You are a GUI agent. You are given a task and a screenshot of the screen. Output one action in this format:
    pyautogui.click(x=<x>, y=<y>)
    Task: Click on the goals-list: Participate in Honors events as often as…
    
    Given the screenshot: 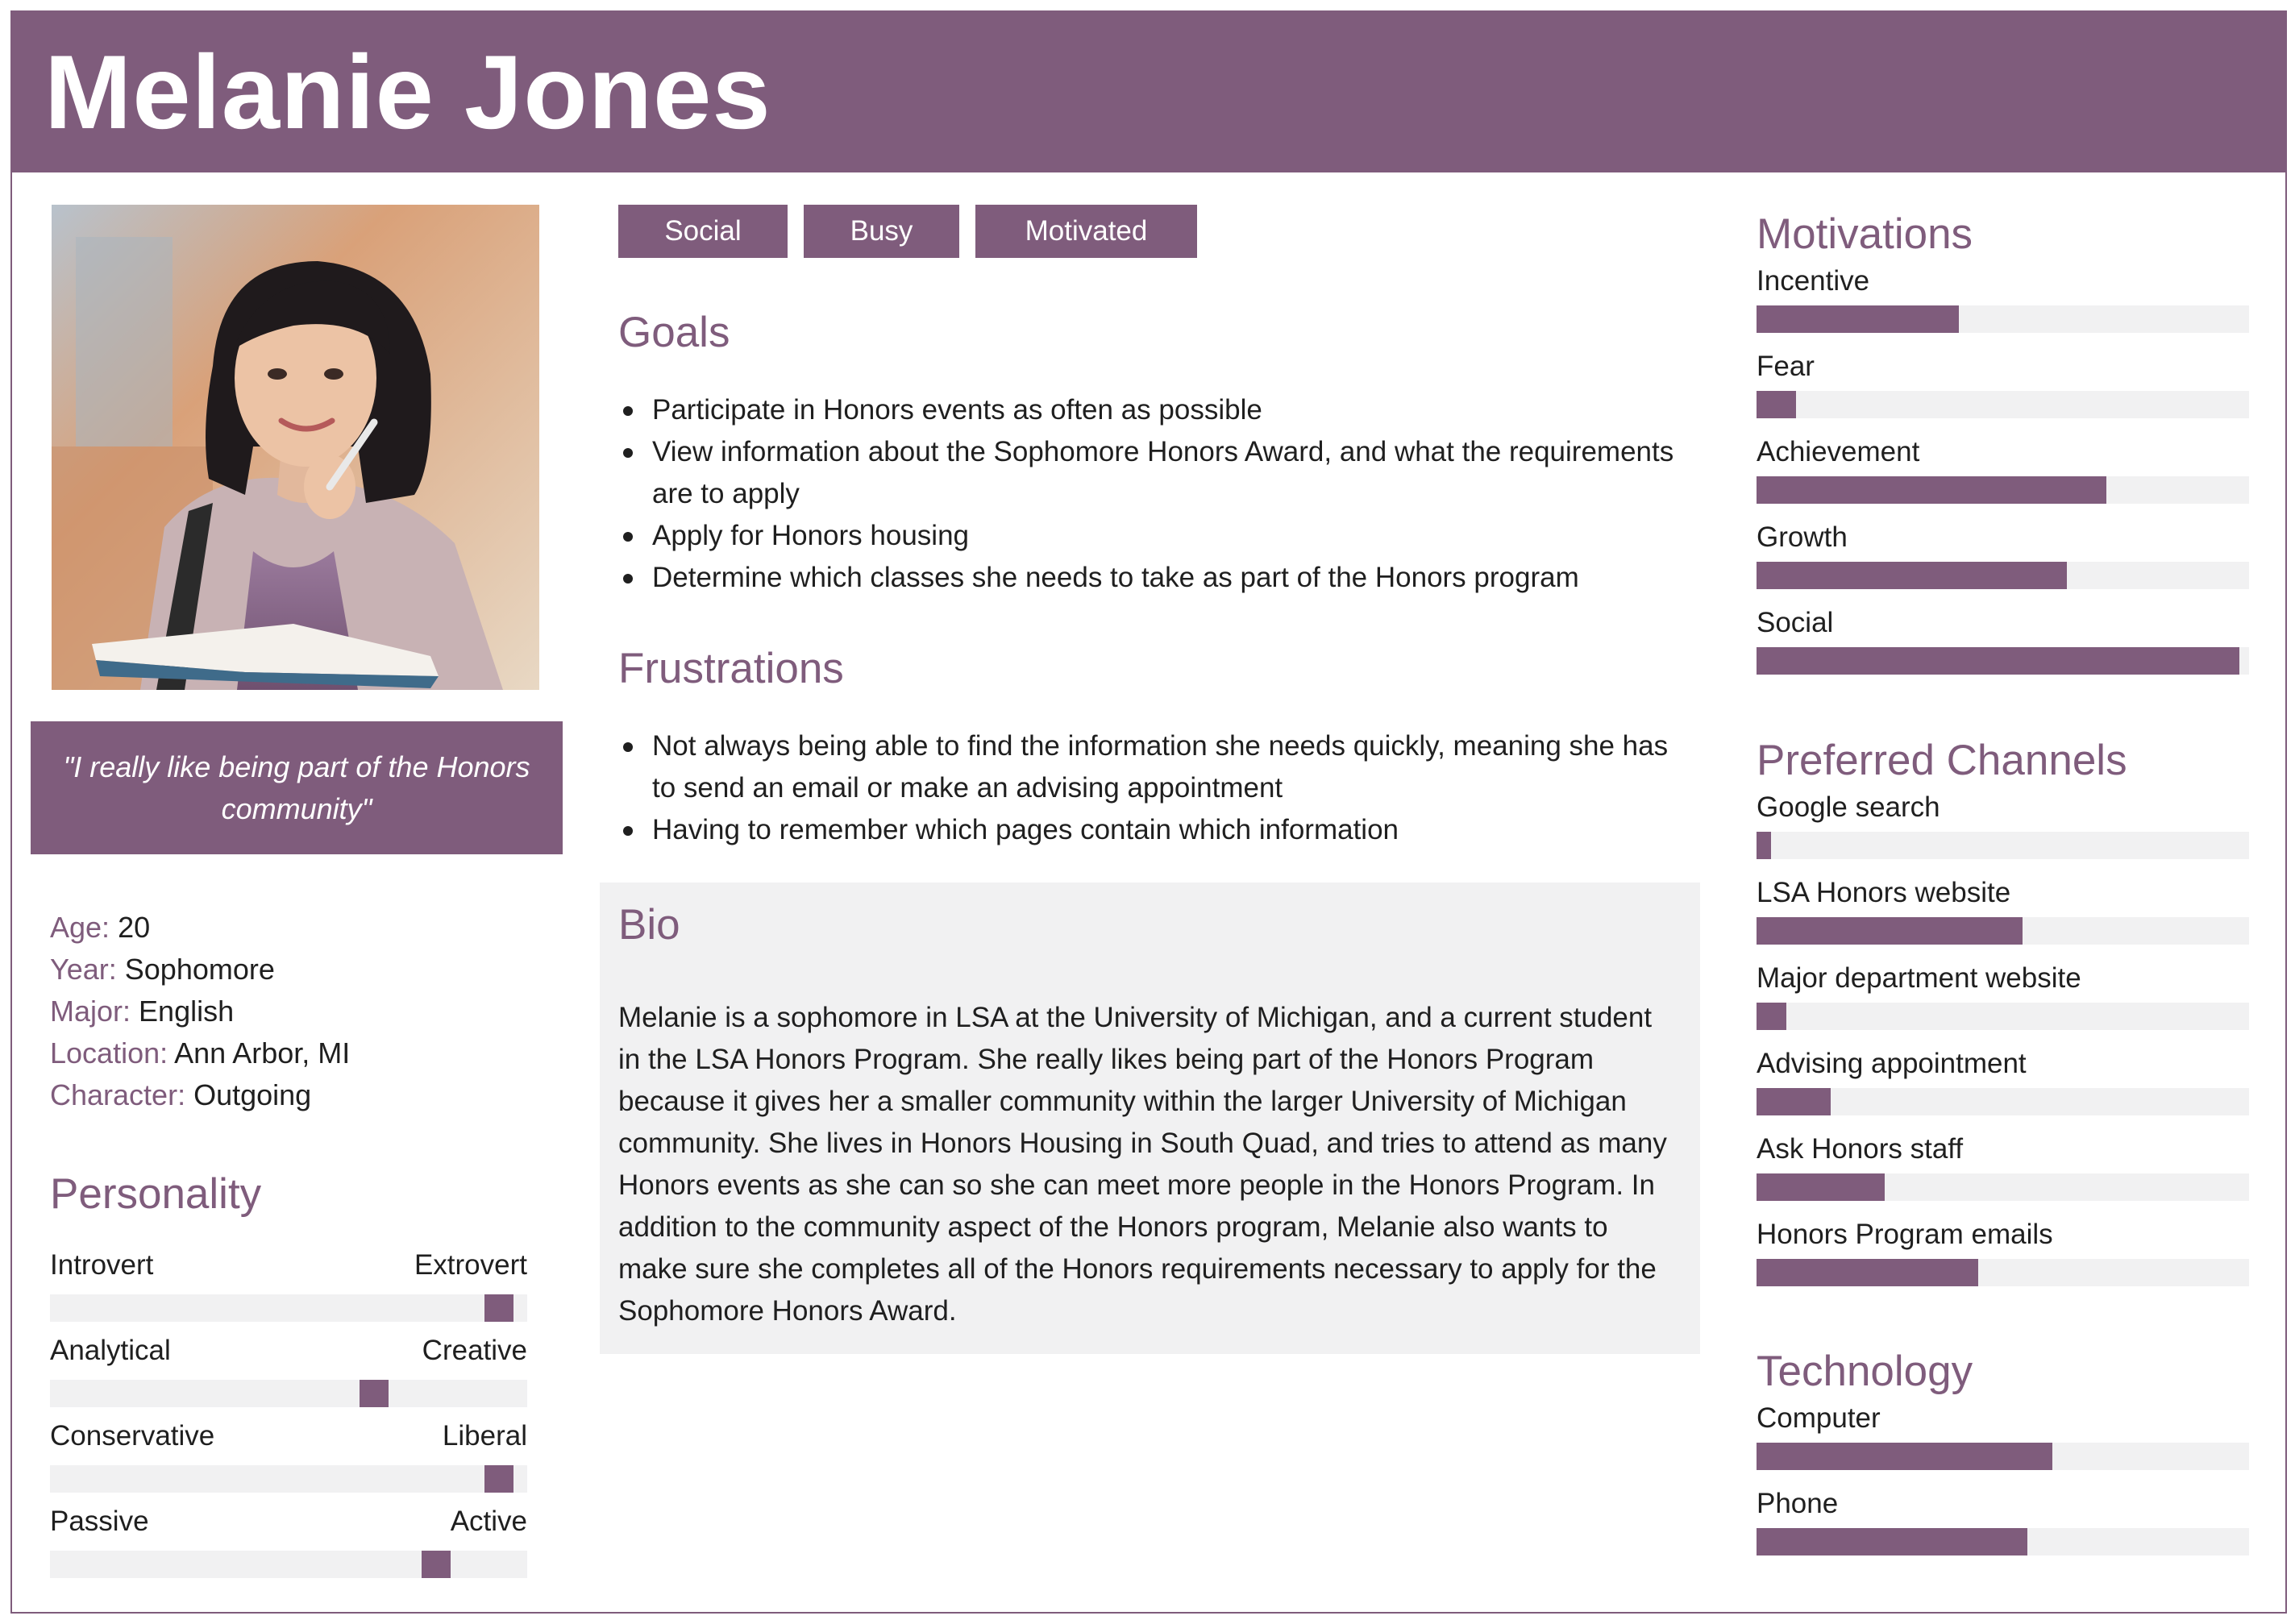 What is the action you would take?
    pyautogui.click(x=1154, y=494)
    